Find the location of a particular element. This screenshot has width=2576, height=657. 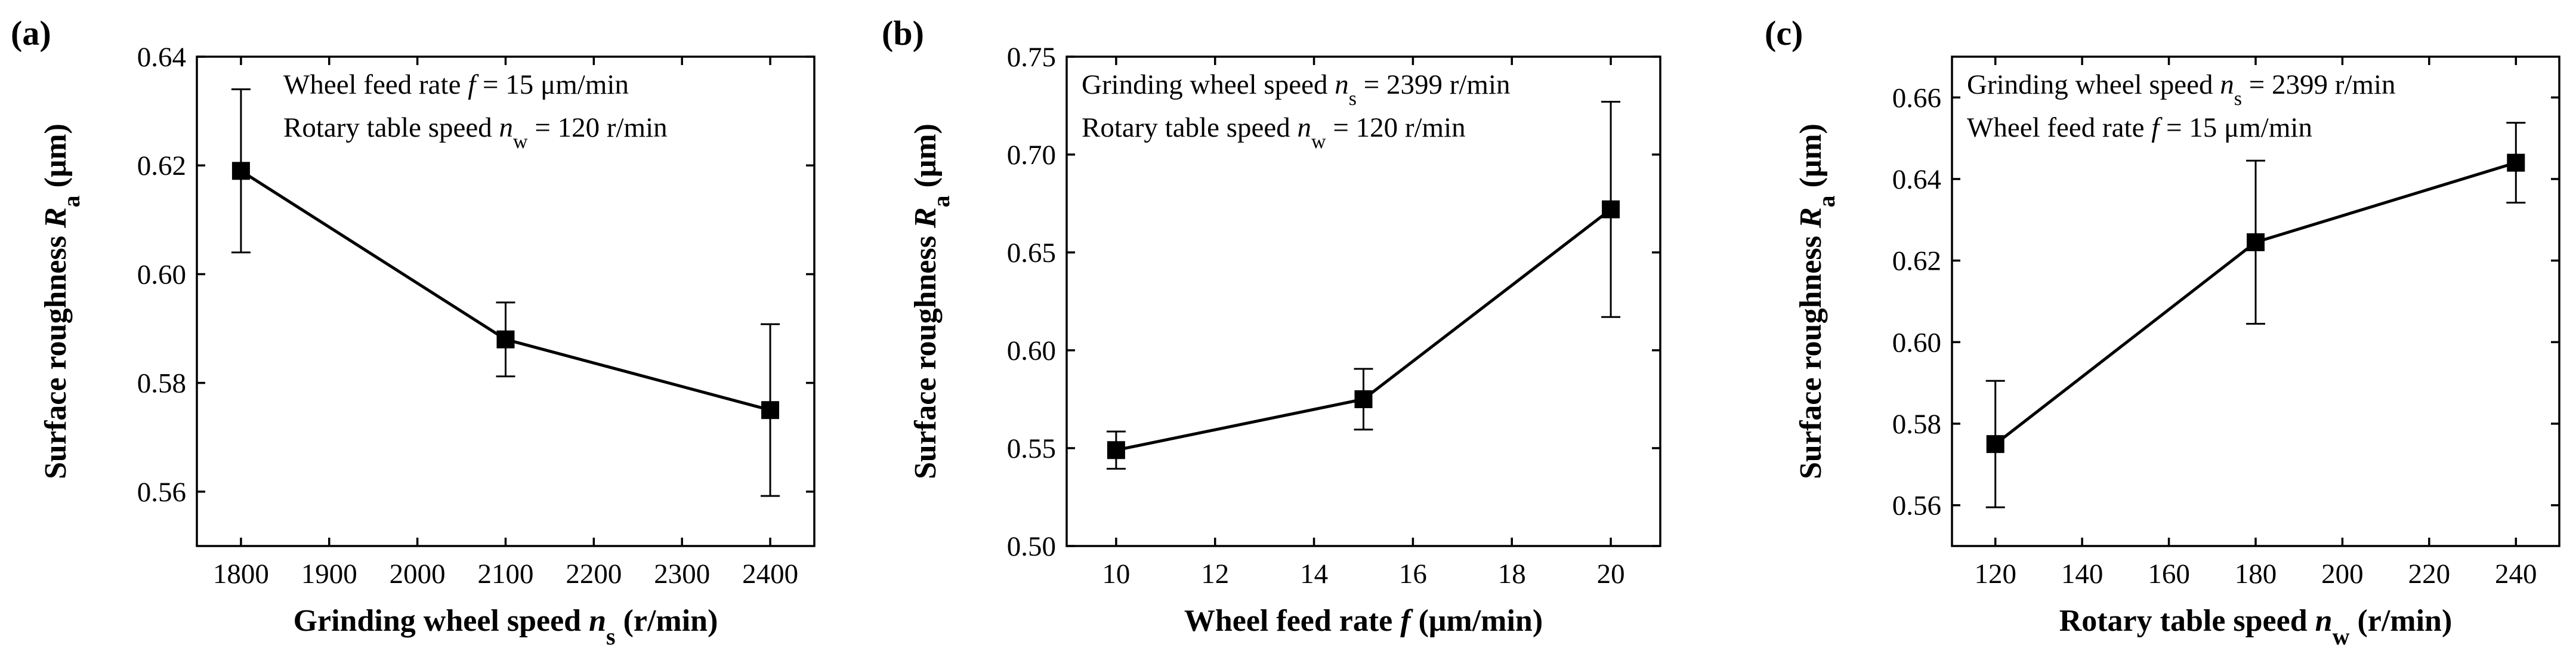

y-tick-label: 0.55 is located at coordinates (1031, 448).